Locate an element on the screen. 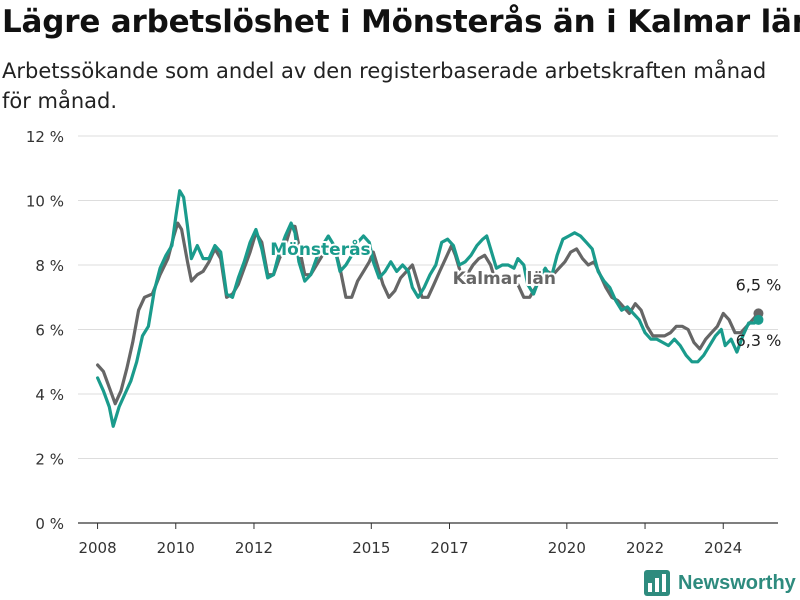  x-tick-label: 2010 is located at coordinates (176, 548).